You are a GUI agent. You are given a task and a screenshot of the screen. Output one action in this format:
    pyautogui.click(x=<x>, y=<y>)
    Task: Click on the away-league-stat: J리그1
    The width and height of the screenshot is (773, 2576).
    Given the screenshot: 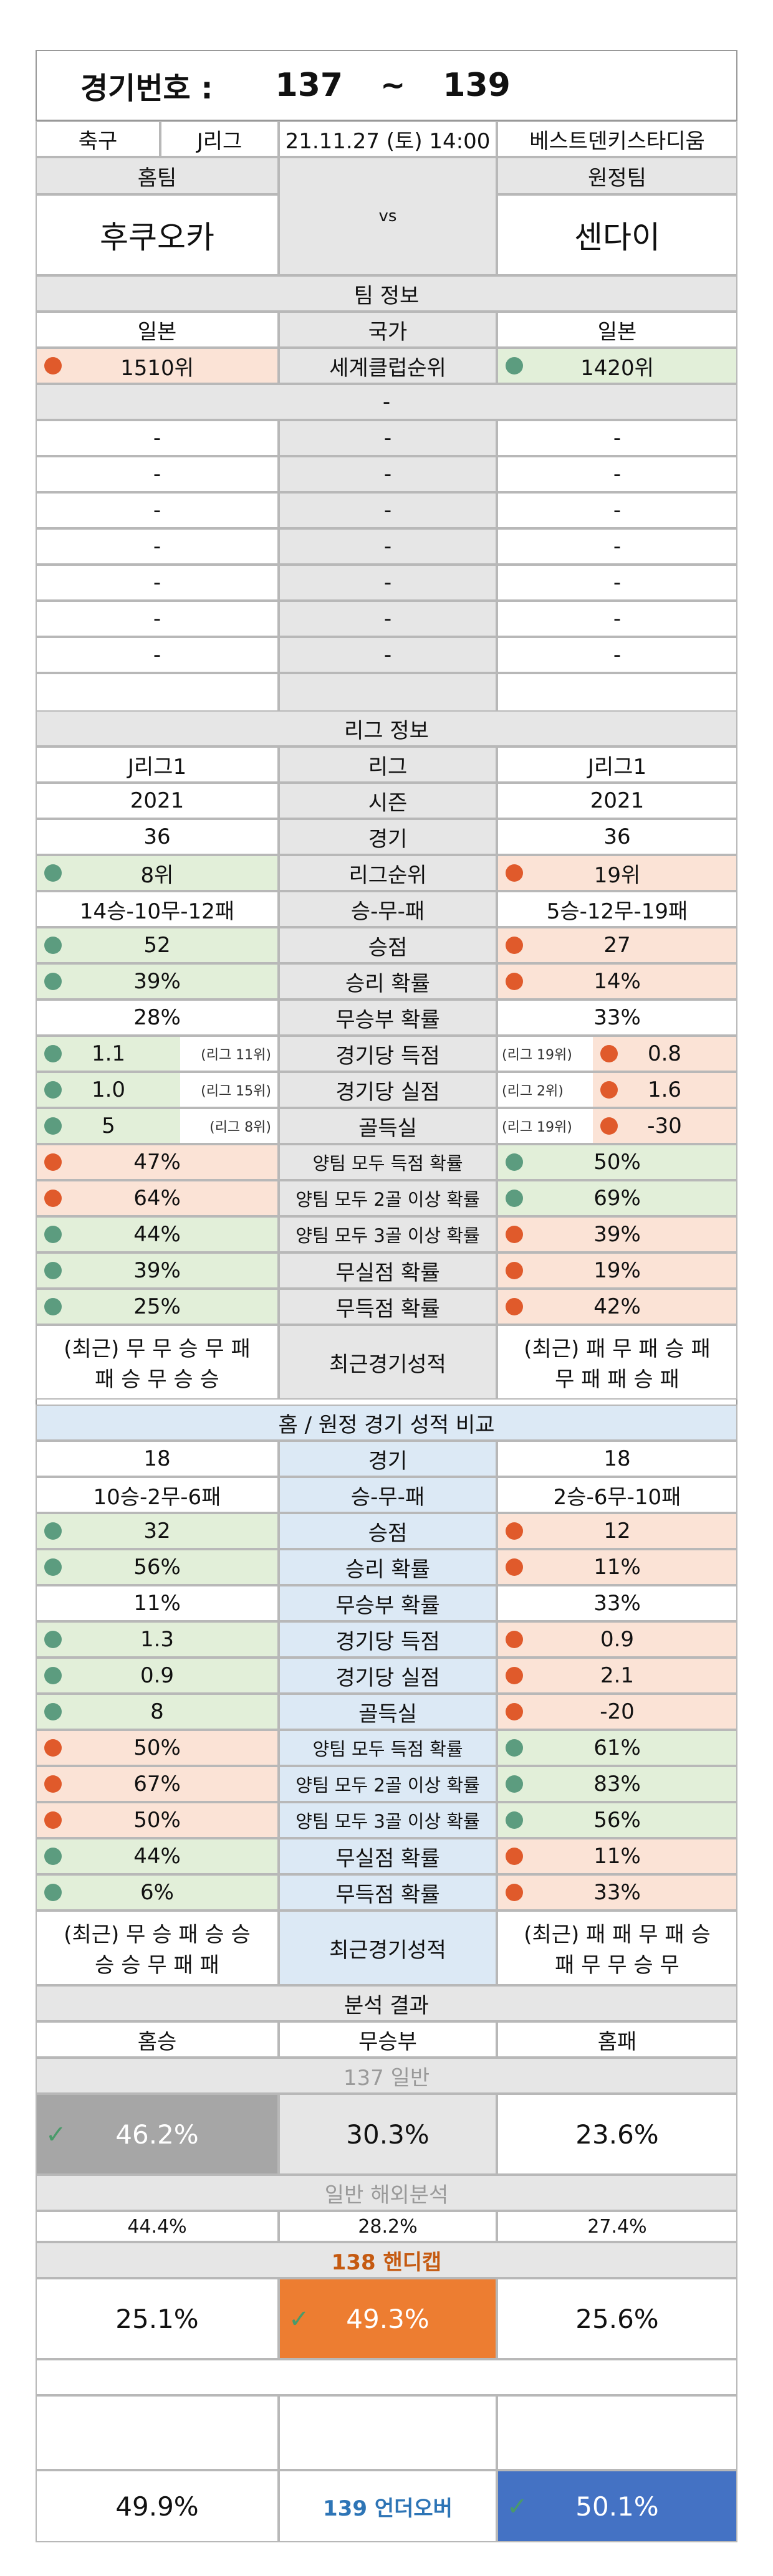 What is the action you would take?
    pyautogui.click(x=617, y=765)
    